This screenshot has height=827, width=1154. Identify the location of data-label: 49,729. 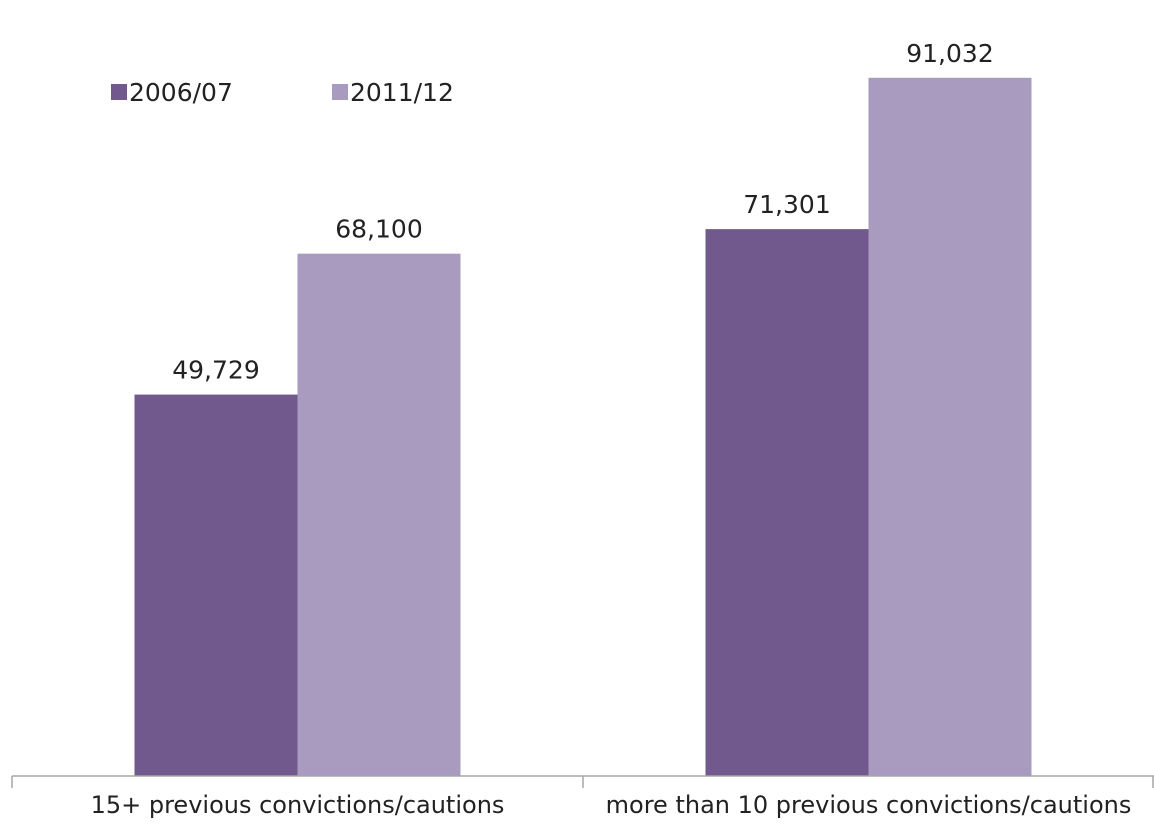
(215, 370).